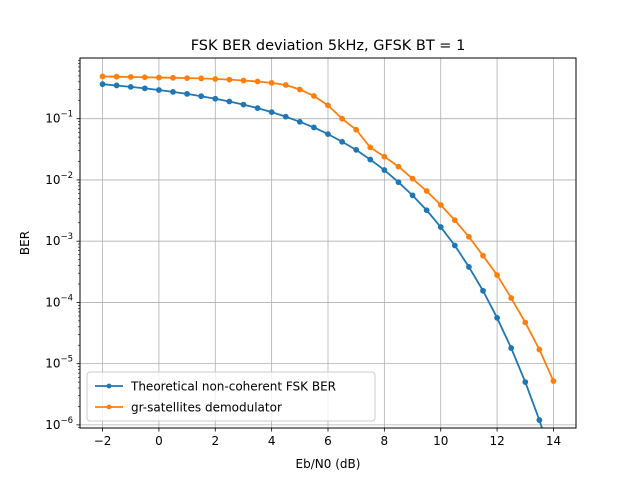  Describe the element at coordinates (272, 441) in the screenshot. I see `x-tick-label: 4` at that location.